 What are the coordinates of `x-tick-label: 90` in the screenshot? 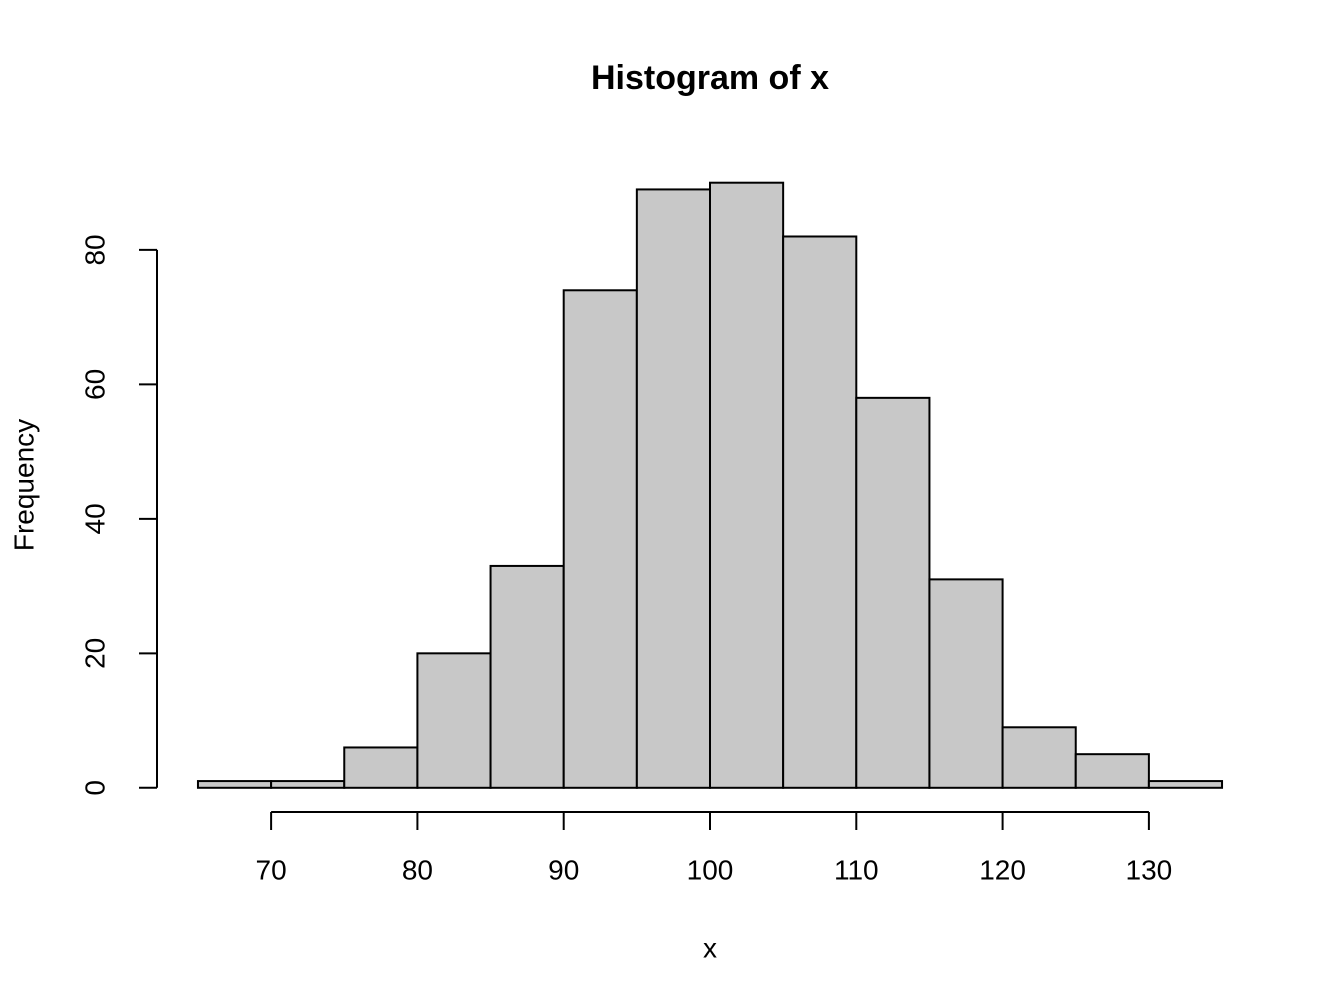 It's located at (563, 869).